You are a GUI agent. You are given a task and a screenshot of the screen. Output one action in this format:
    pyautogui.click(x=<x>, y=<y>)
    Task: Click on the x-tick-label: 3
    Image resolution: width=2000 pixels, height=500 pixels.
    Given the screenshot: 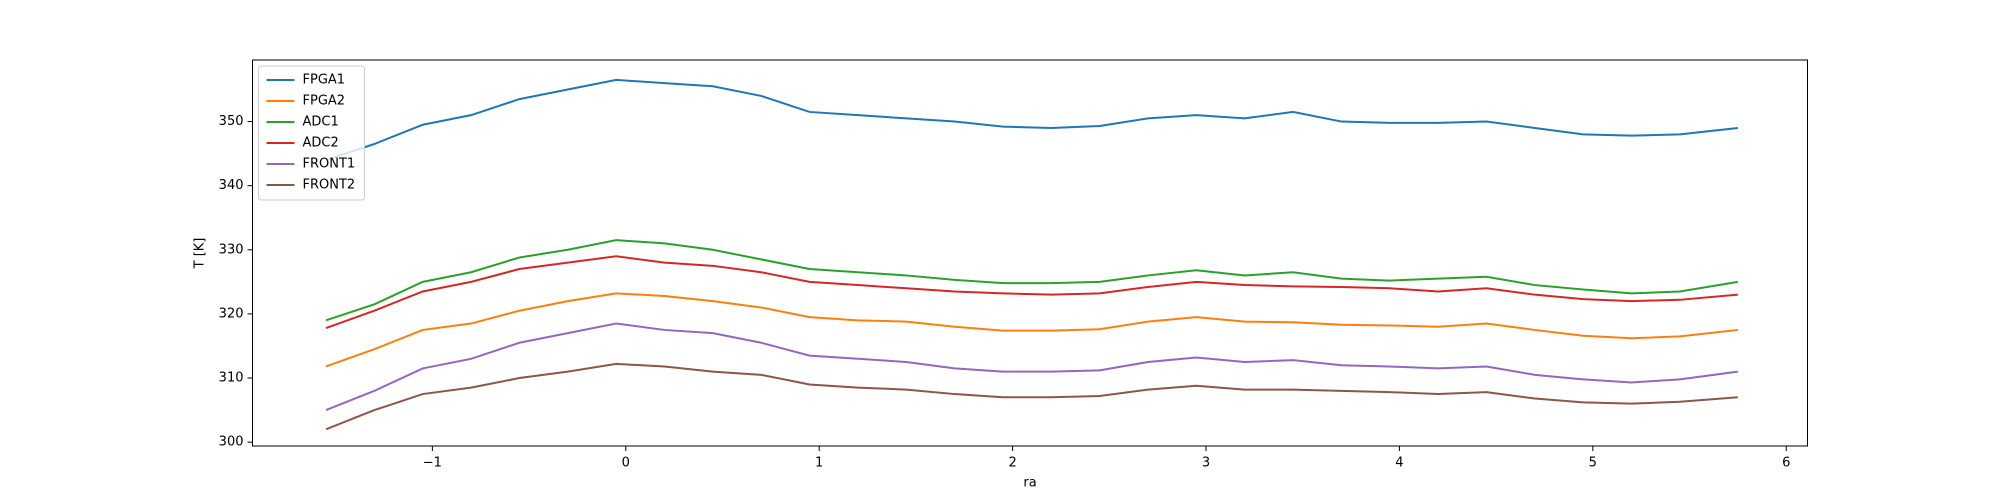 What is the action you would take?
    pyautogui.click(x=1206, y=463)
    